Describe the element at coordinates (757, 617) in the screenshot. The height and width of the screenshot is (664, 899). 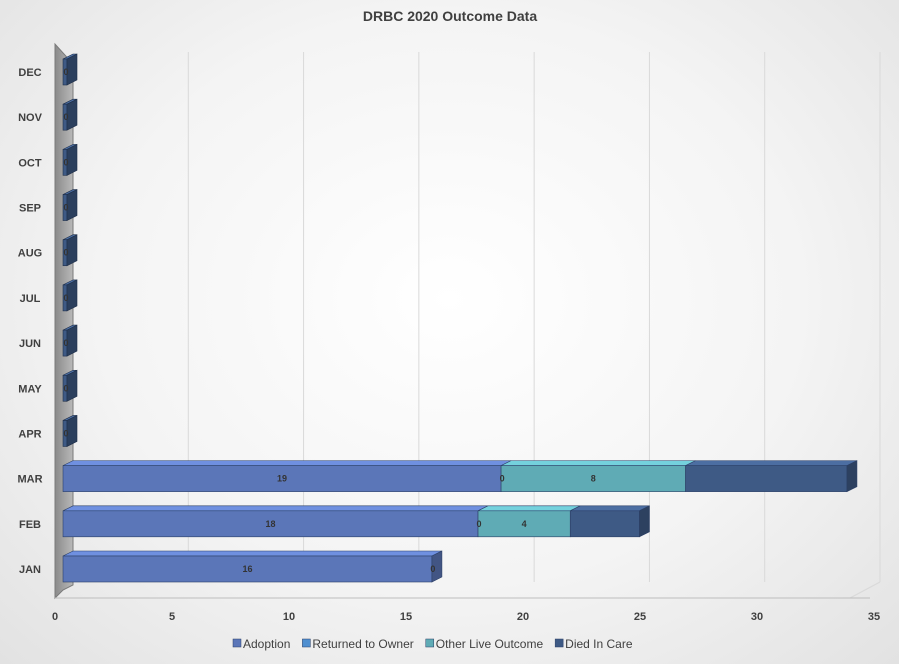
I see `x-tick-label: 30` at that location.